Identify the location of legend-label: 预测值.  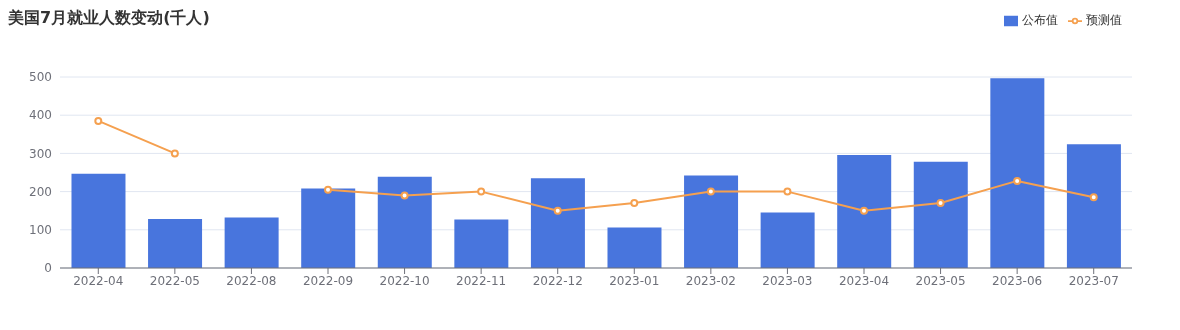
(1104, 20).